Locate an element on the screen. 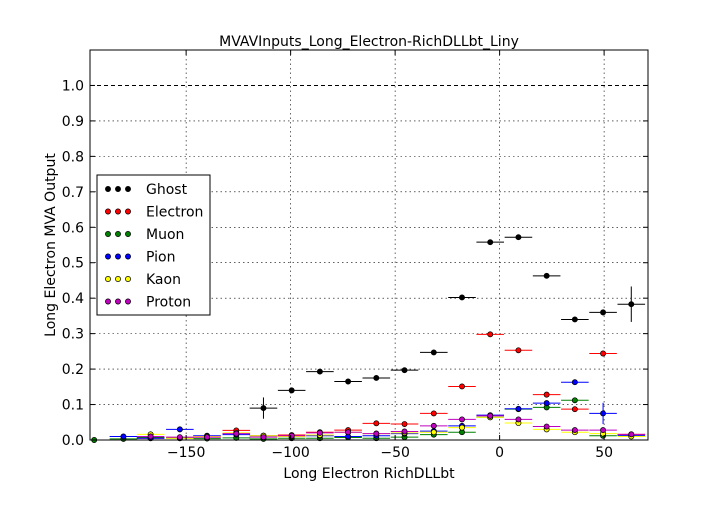 This screenshot has width=720, height=508. x-tick-label: 50 is located at coordinates (604, 453).